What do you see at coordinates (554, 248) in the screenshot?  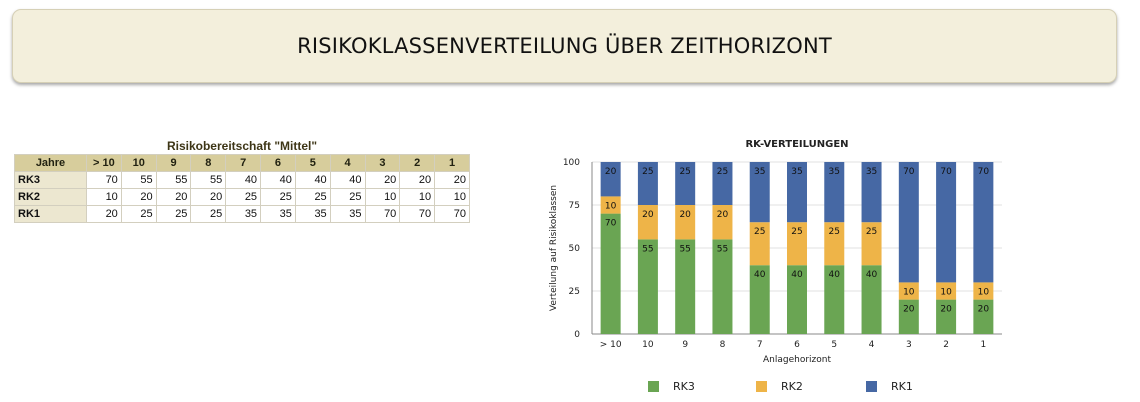 I see `y-axis-label: Verteilung auf Risikoklassen` at bounding box center [554, 248].